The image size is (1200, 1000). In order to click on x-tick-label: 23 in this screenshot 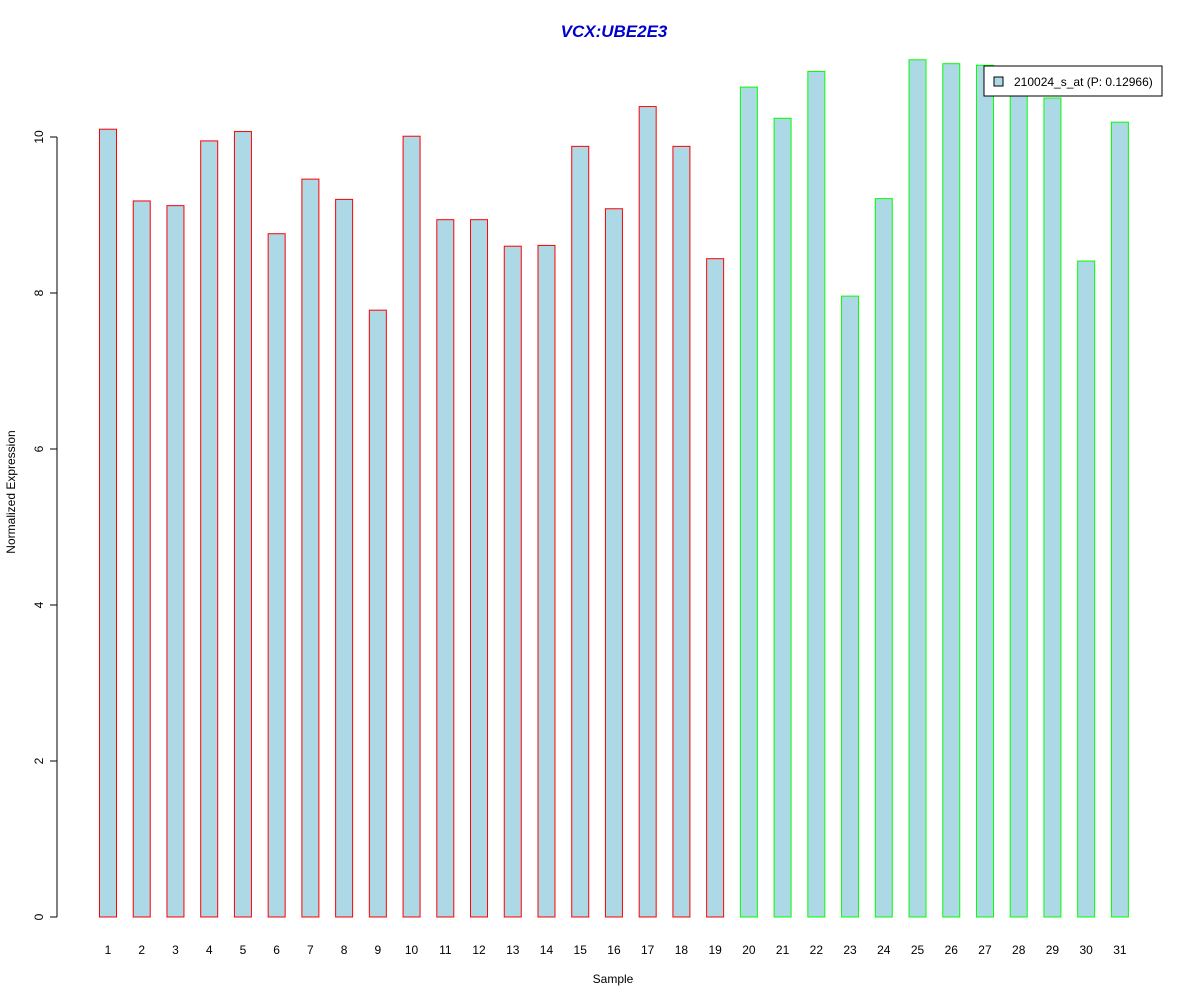, I will do `click(850, 950)`.